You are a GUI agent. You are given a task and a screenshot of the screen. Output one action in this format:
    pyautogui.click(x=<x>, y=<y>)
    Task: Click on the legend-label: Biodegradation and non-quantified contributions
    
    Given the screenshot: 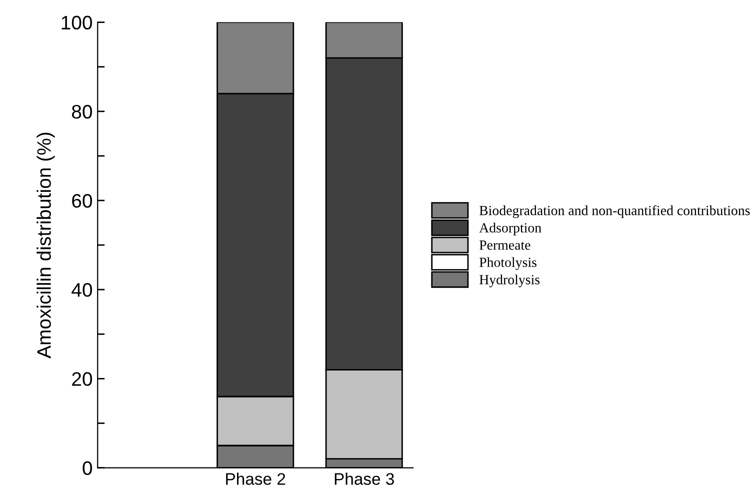 What is the action you would take?
    pyautogui.click(x=614, y=211)
    